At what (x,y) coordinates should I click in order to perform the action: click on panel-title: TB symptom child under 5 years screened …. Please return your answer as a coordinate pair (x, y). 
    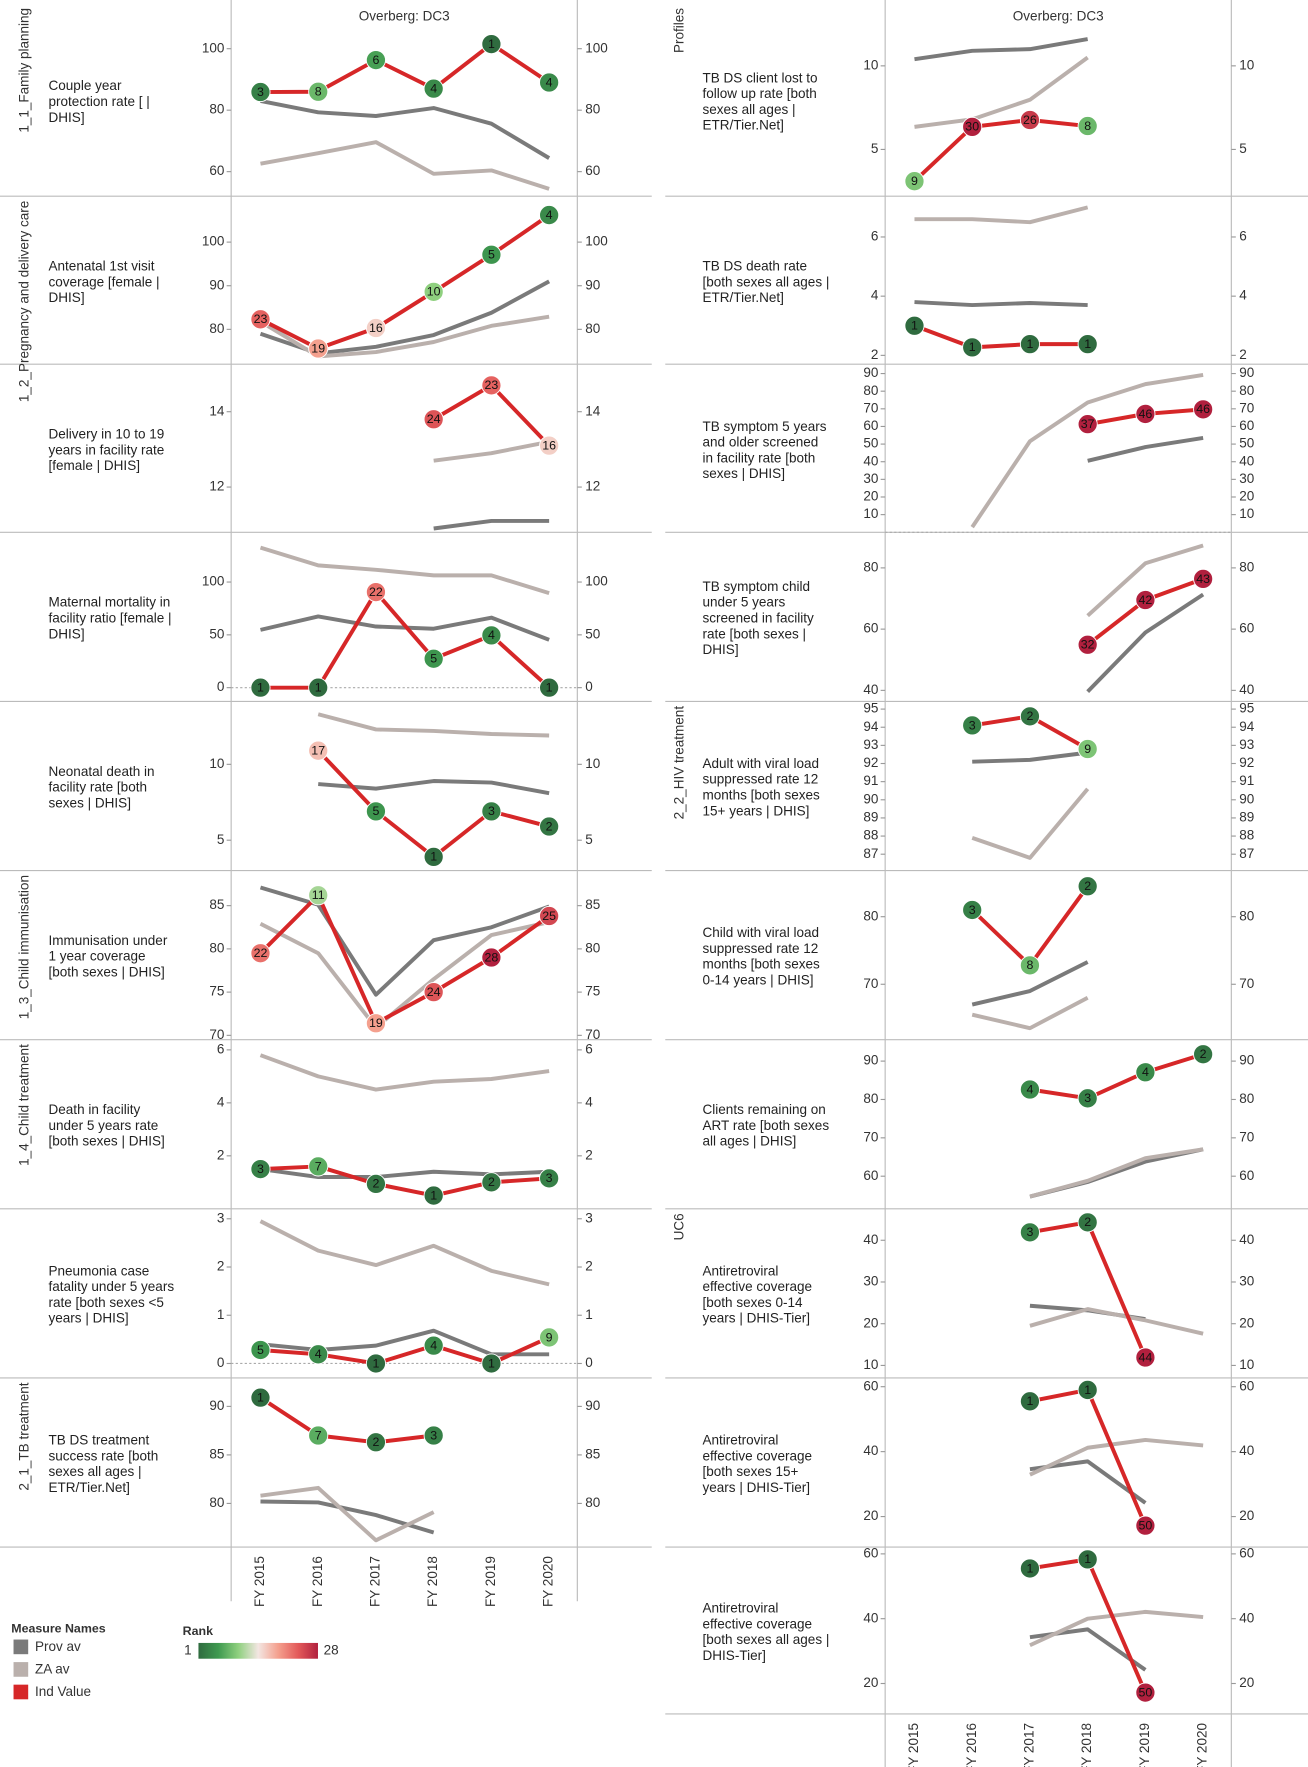
    Looking at the image, I should click on (758, 618).